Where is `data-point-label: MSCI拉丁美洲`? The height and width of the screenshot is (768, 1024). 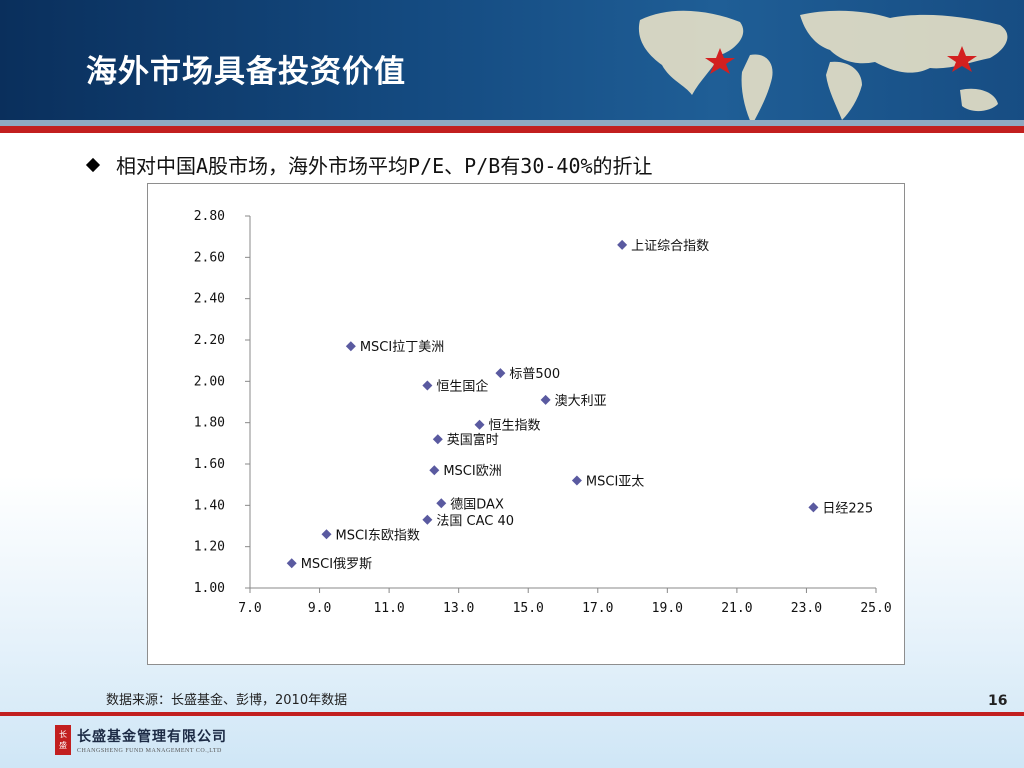
data-point-label: MSCI拉丁美洲 is located at coordinates (402, 347).